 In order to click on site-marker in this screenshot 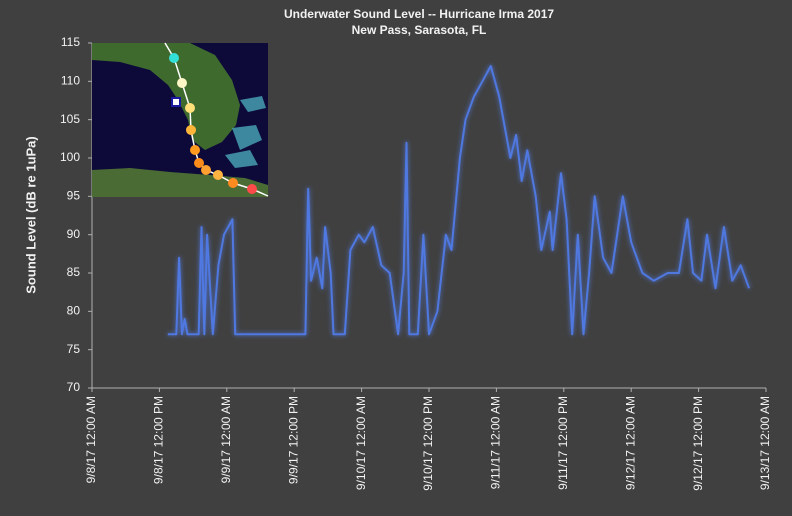, I will do `click(176, 102)`.